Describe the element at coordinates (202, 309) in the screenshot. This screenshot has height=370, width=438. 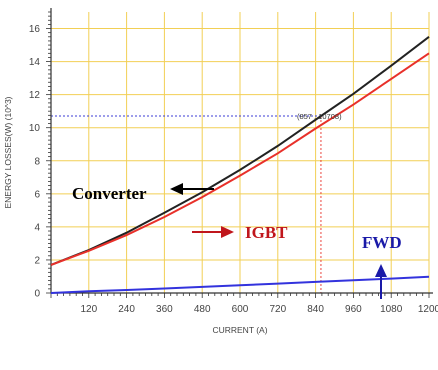
I see `x-tick-label: 480` at that location.